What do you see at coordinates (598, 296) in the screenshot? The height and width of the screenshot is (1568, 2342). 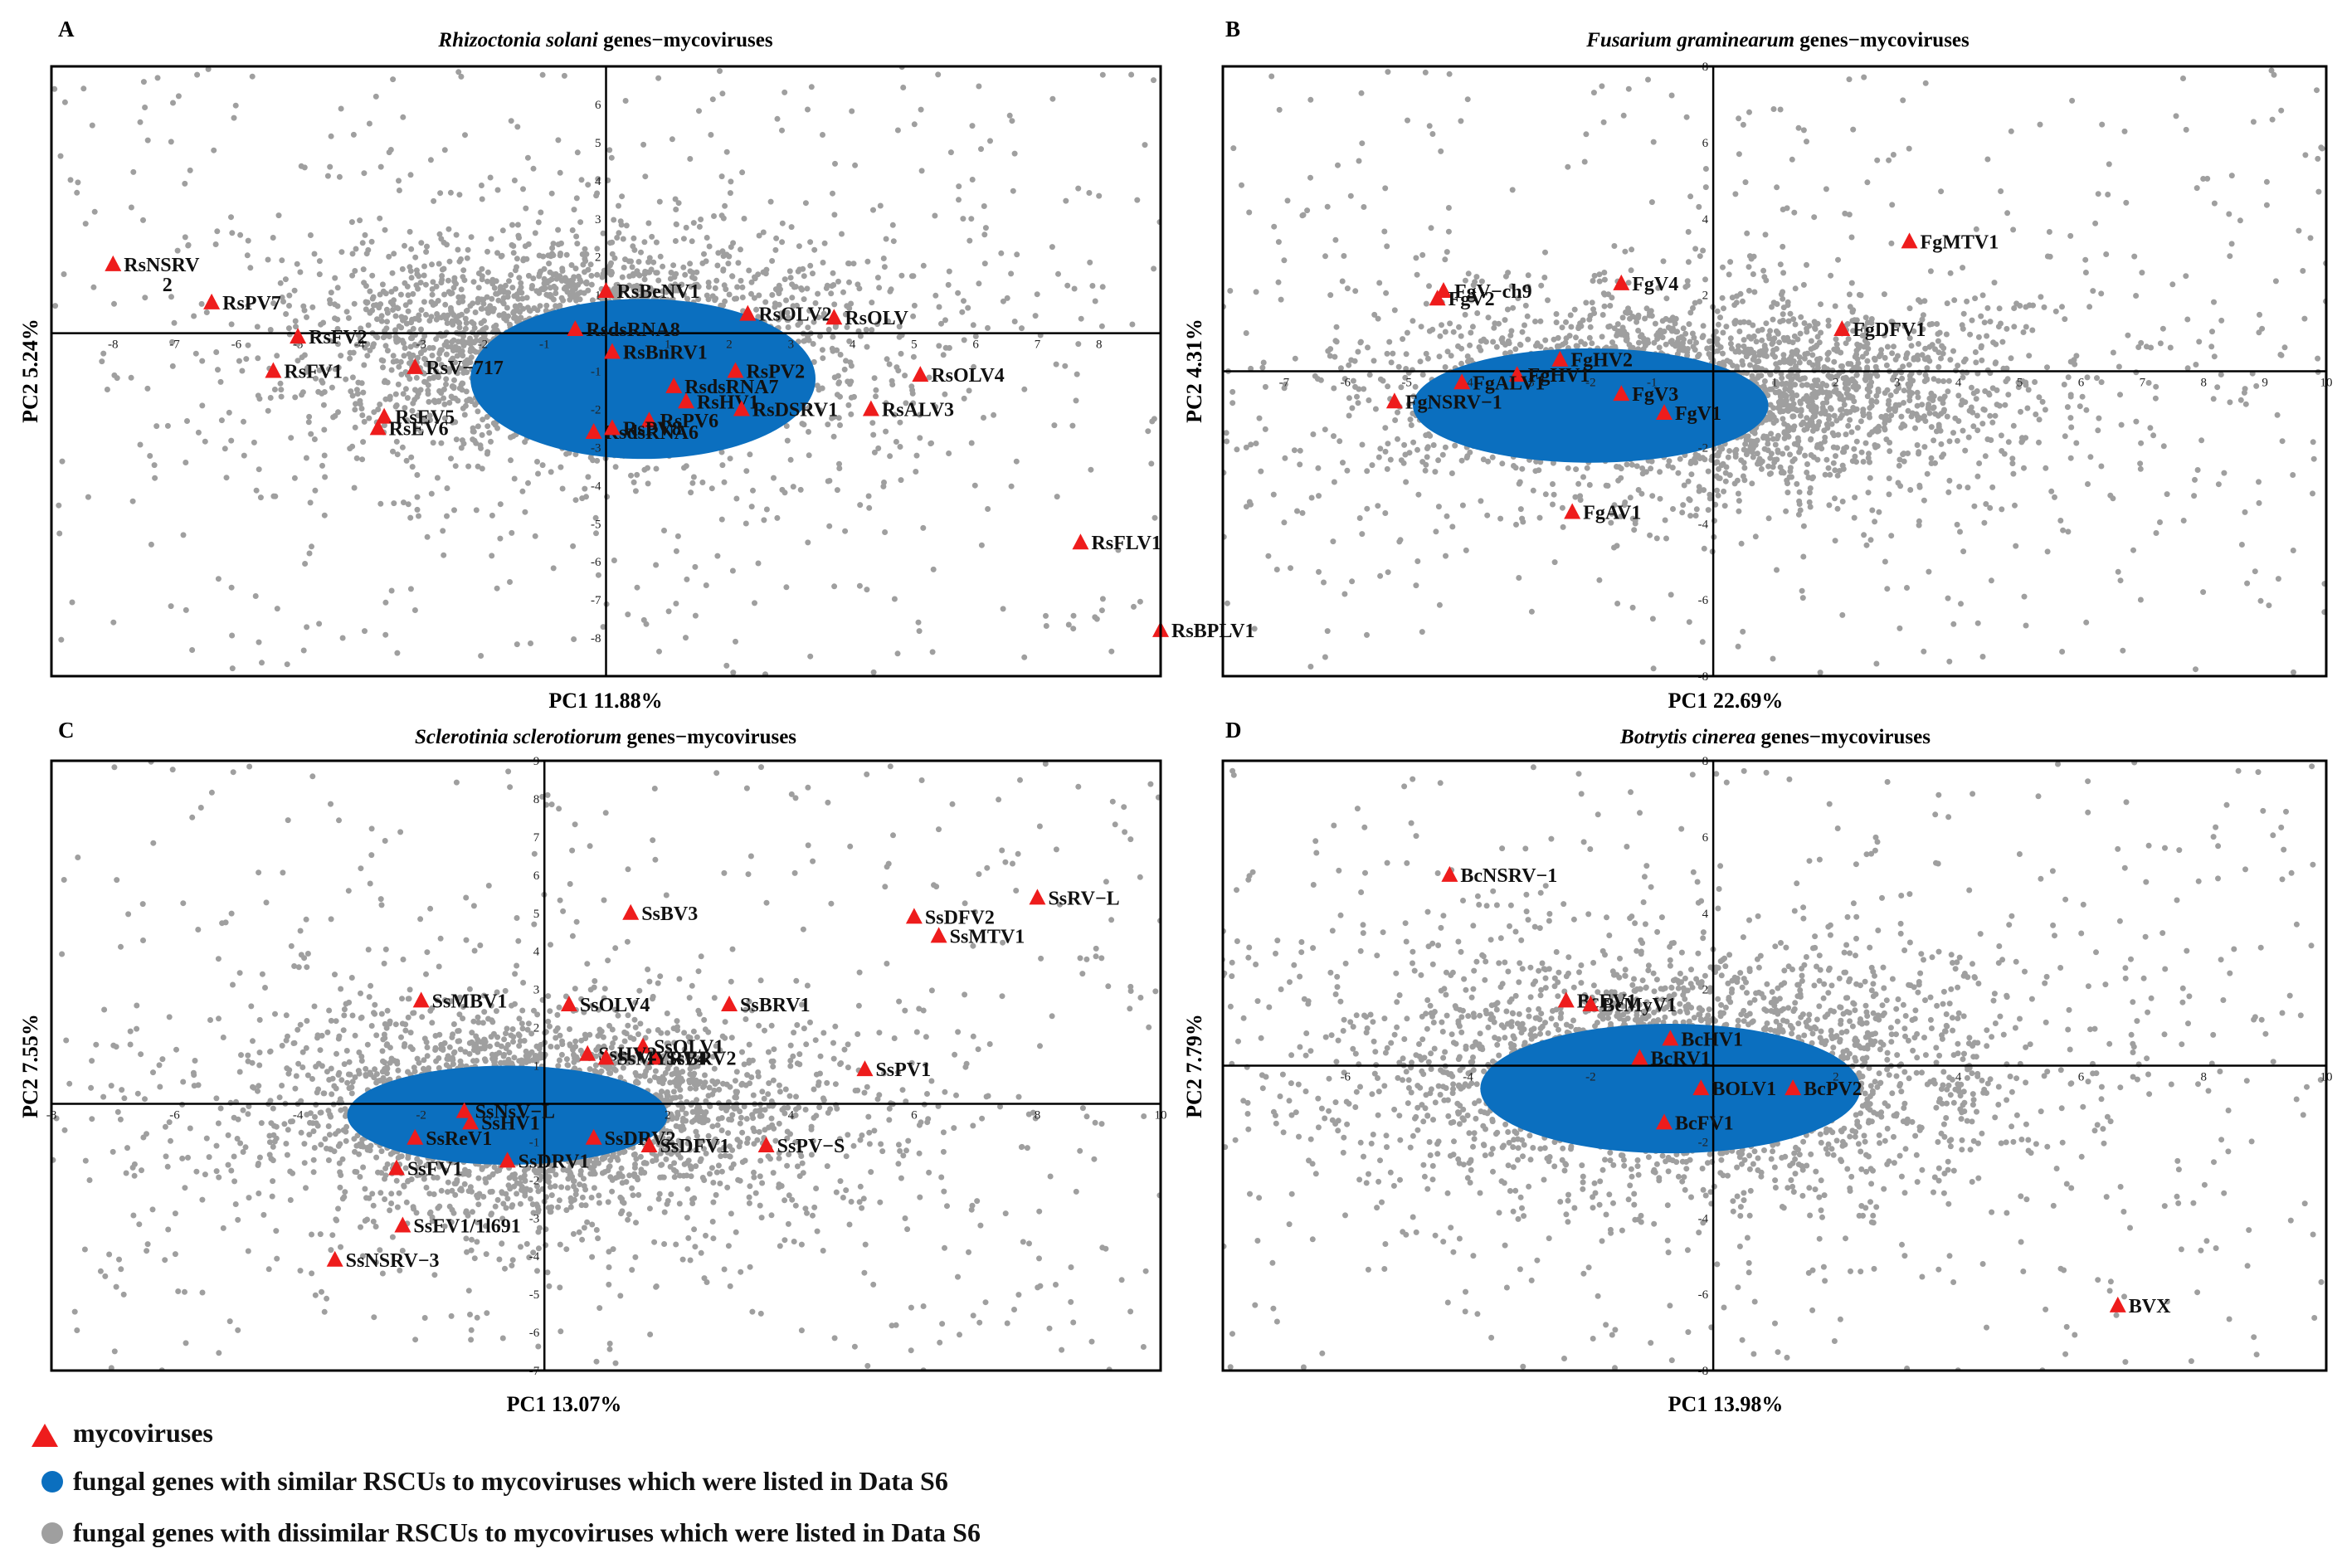 I see `y-tick-label-a: 1` at bounding box center [598, 296].